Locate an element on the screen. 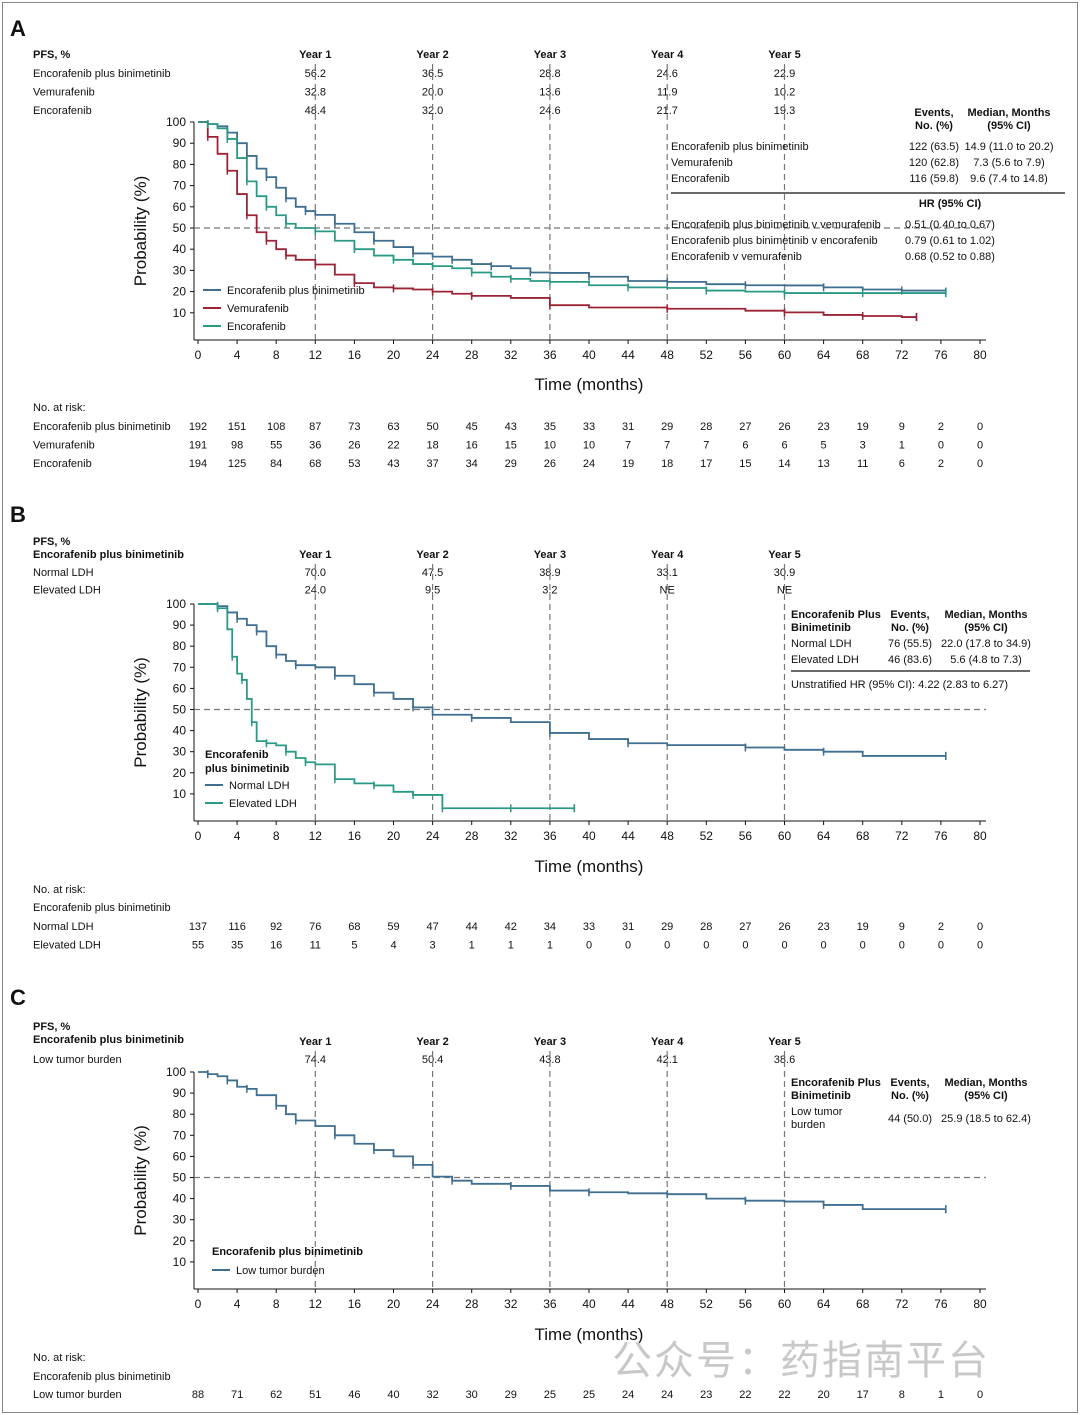 Image resolution: width=1080 pixels, height=1415 pixels. risk-value: 10 is located at coordinates (550, 446).